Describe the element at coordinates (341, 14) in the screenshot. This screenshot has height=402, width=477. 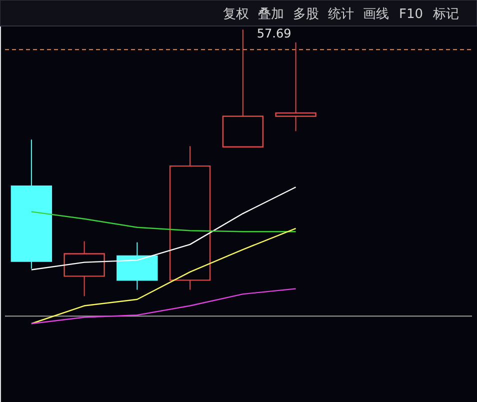
I see `text: 统计` at that location.